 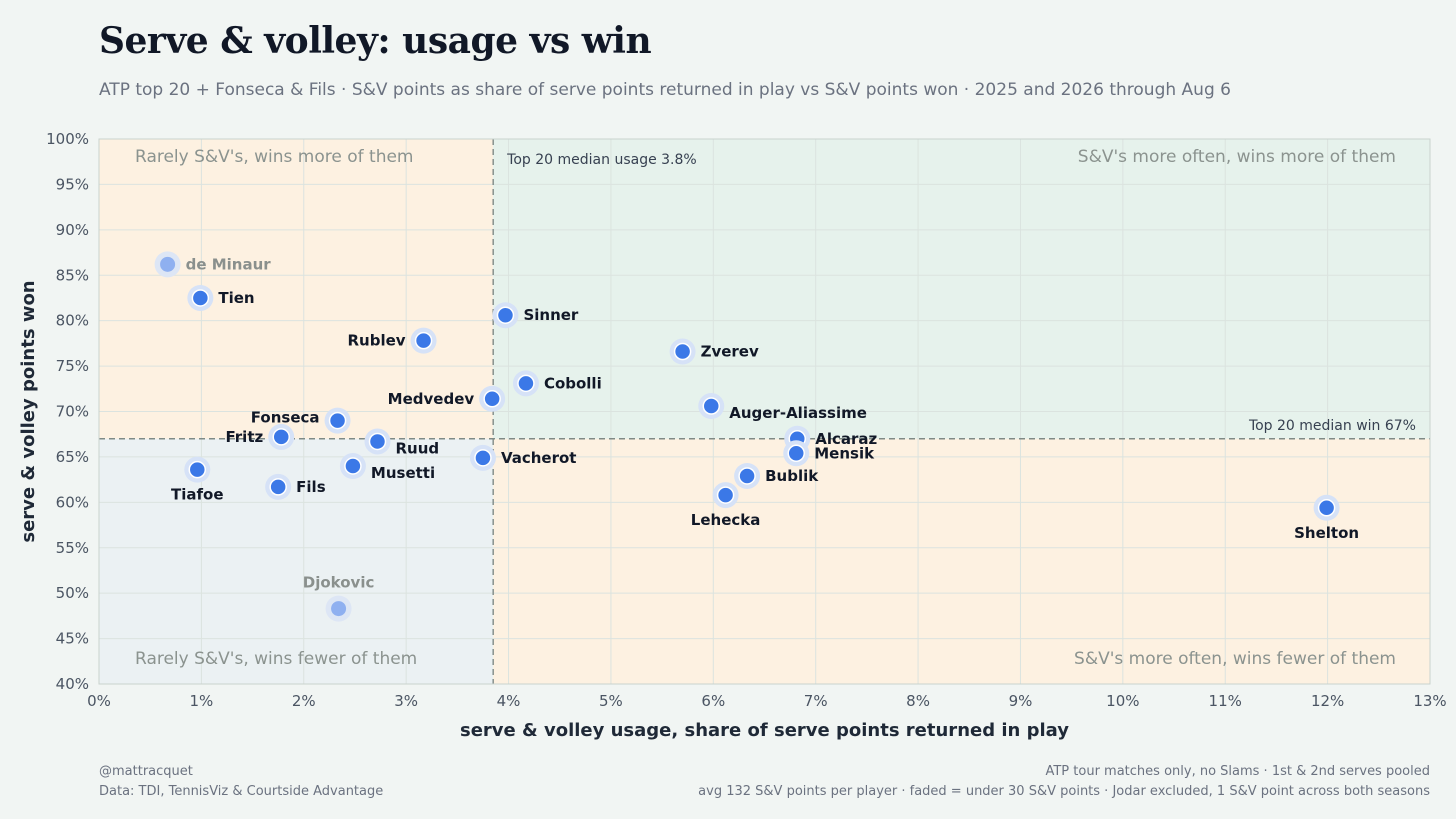 What do you see at coordinates (72, 457) in the screenshot?
I see `y-tick-label: 65%` at bounding box center [72, 457].